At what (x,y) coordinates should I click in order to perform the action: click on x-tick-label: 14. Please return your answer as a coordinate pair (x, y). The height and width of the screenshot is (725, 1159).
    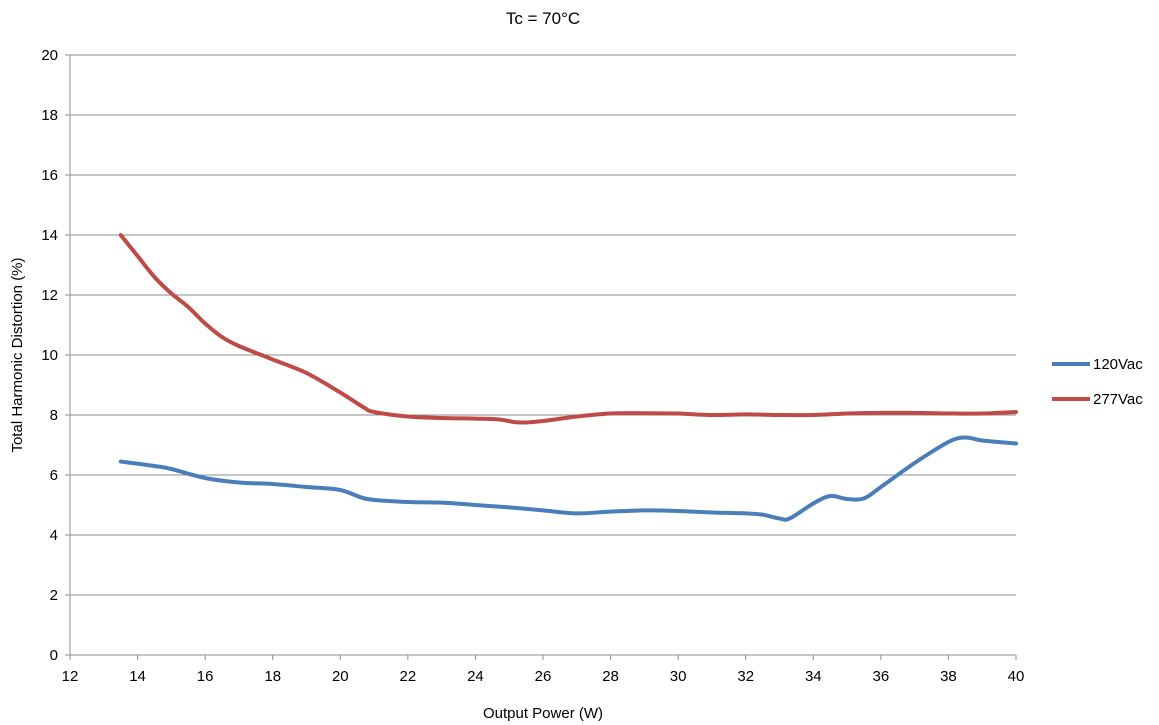
    Looking at the image, I should click on (137, 676).